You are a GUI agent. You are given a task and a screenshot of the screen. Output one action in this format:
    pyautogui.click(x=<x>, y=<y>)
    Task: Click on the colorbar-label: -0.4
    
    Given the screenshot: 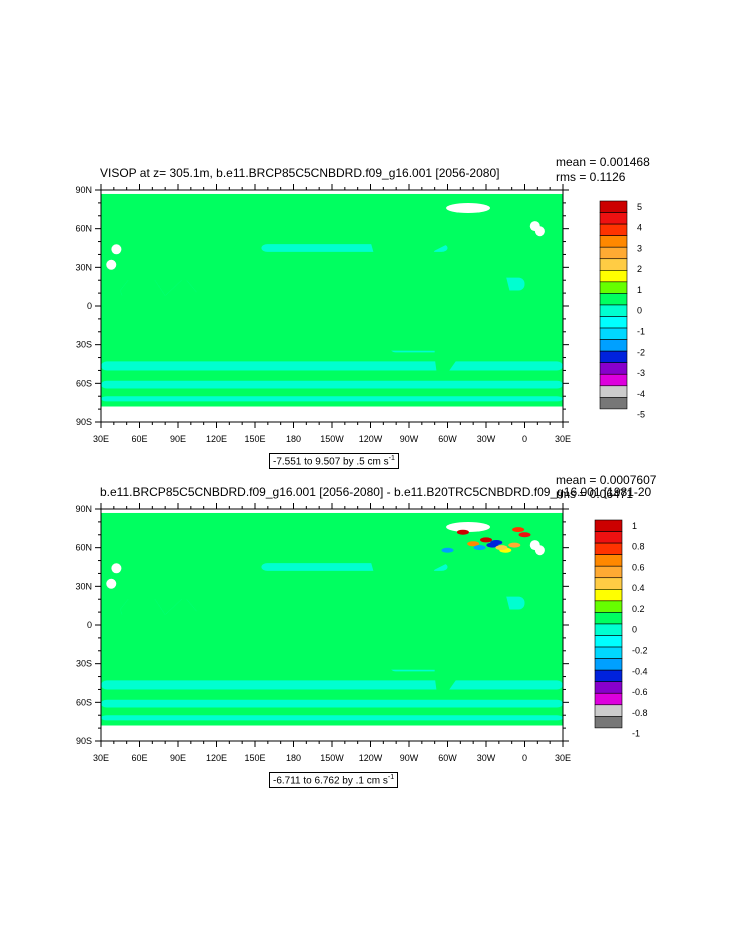 What is the action you would take?
    pyautogui.click(x=640, y=671)
    